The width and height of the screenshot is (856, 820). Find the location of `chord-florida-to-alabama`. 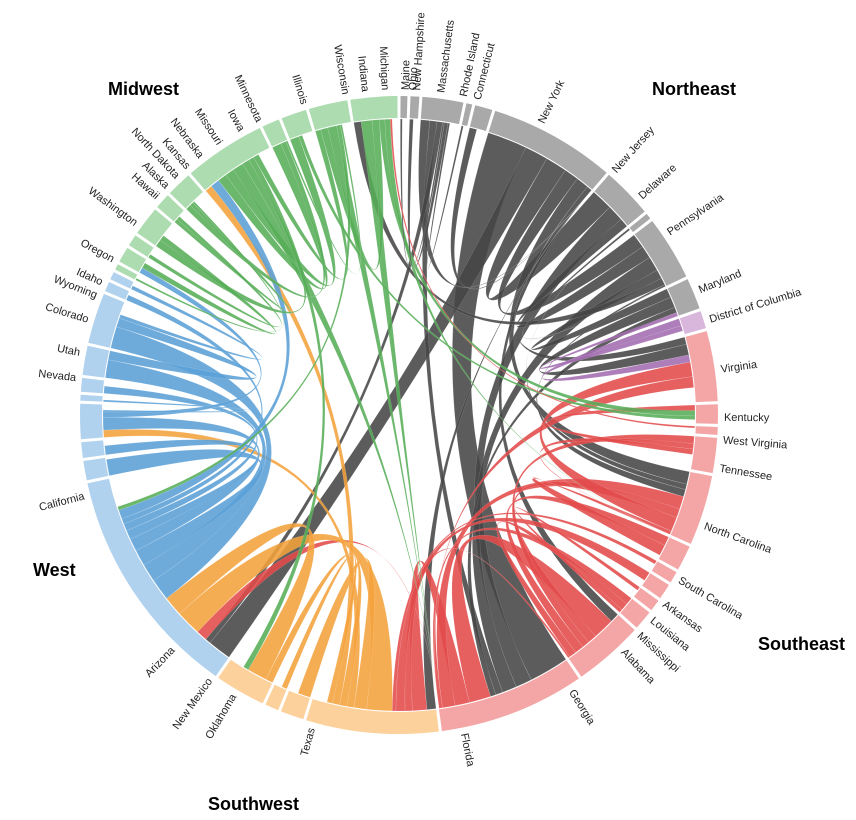

chord-florida-to-alabama is located at coordinates (532, 618).